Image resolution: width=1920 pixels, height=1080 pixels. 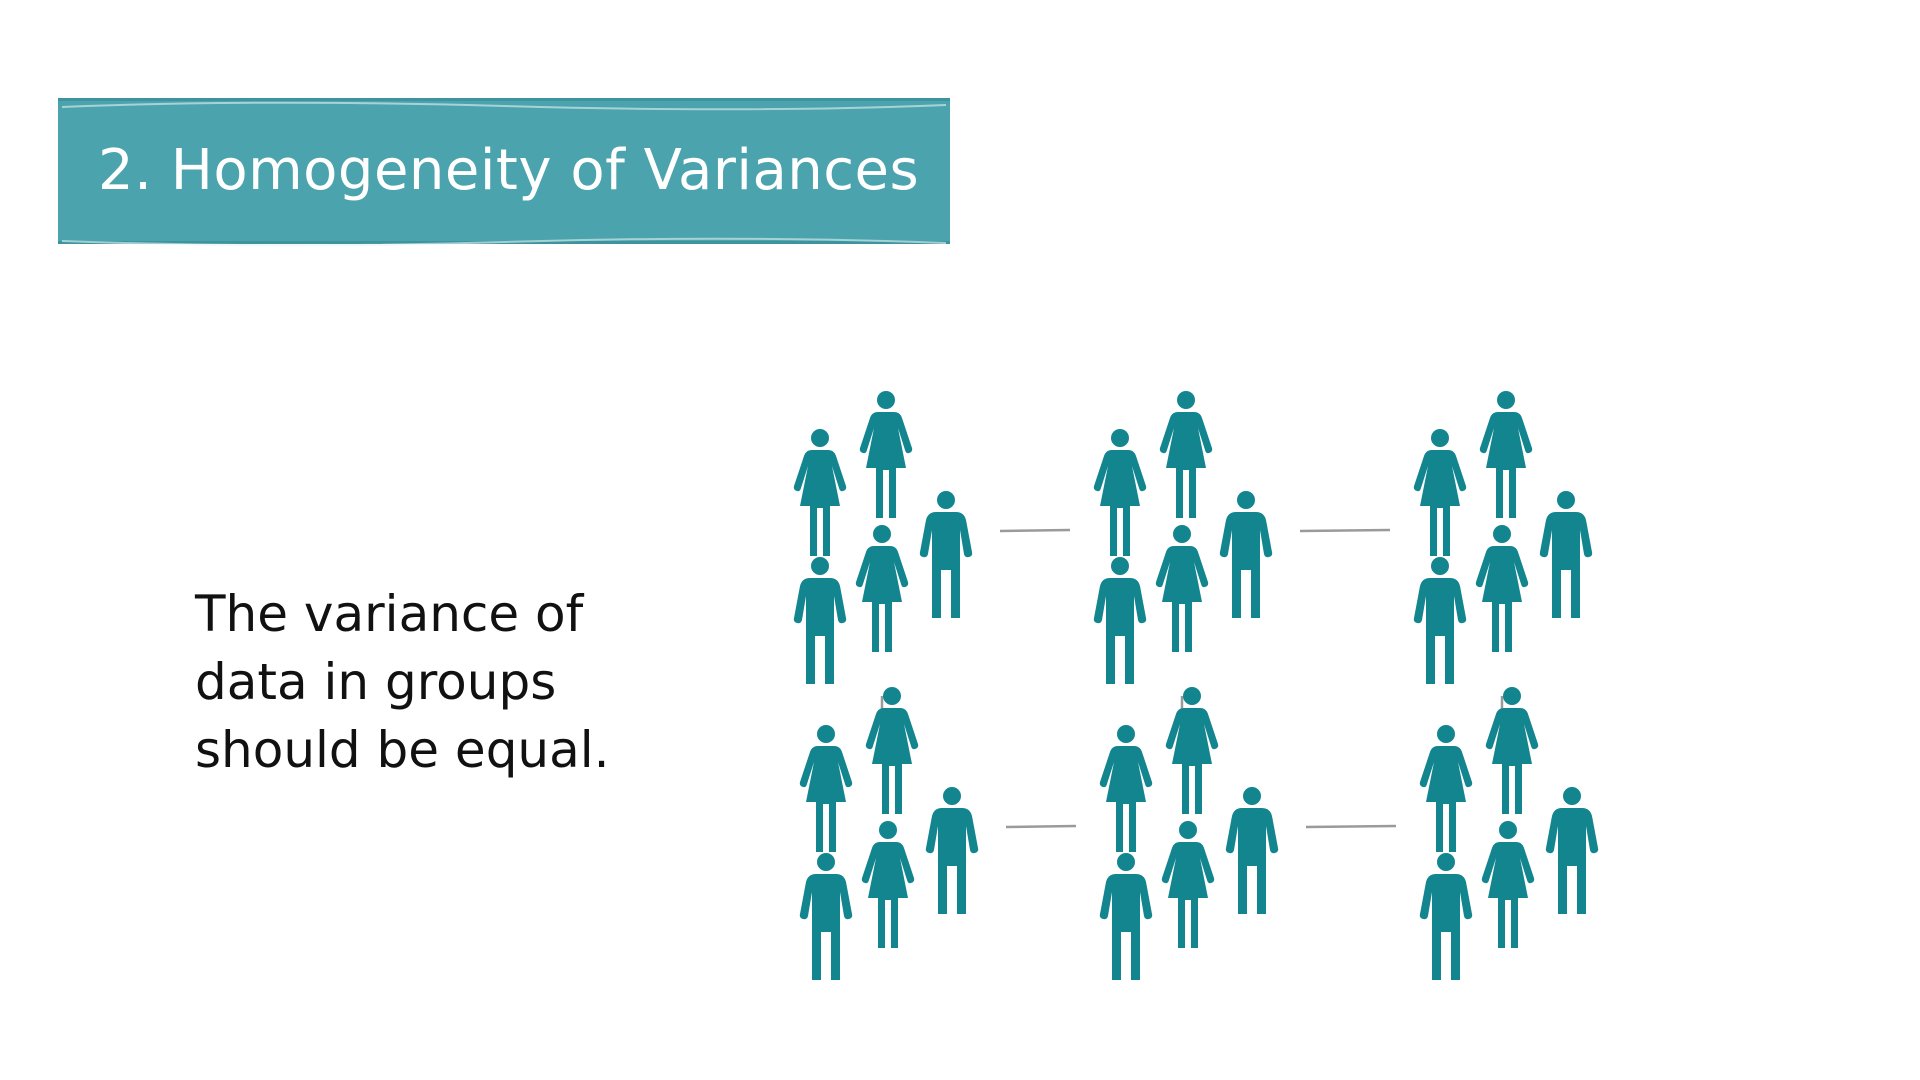 I want to click on body-line-2: data in groups, so click(x=376, y=682).